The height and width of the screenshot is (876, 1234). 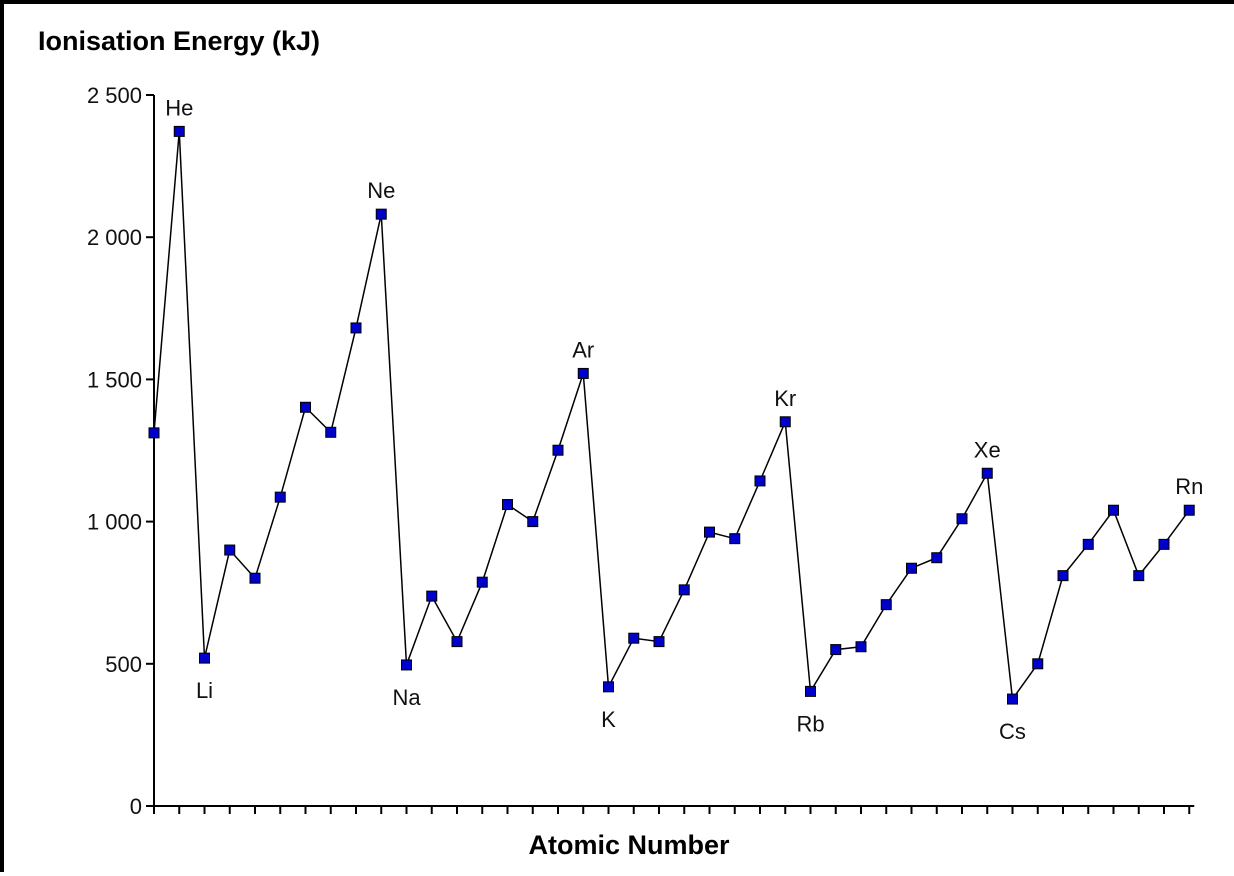 I want to click on y-tick-label: 500, so click(x=123, y=664).